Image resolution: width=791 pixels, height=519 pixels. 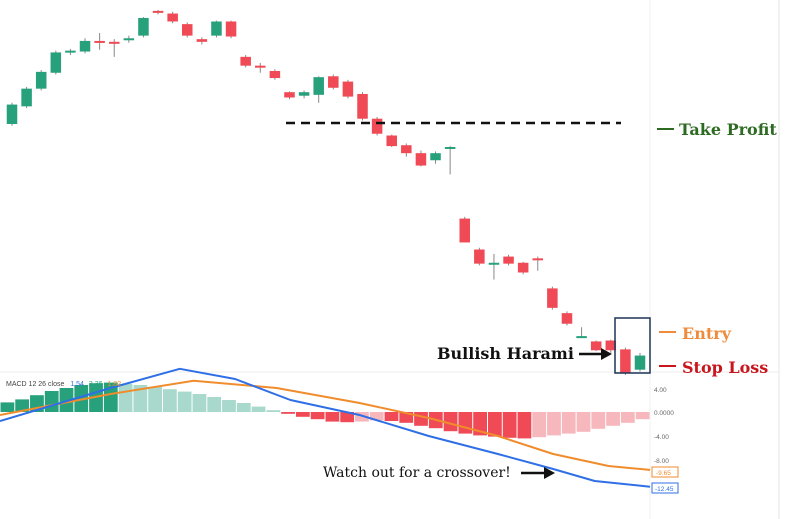 What do you see at coordinates (661, 461) in the screenshot?
I see `macd-axis-tick: -8.00` at bounding box center [661, 461].